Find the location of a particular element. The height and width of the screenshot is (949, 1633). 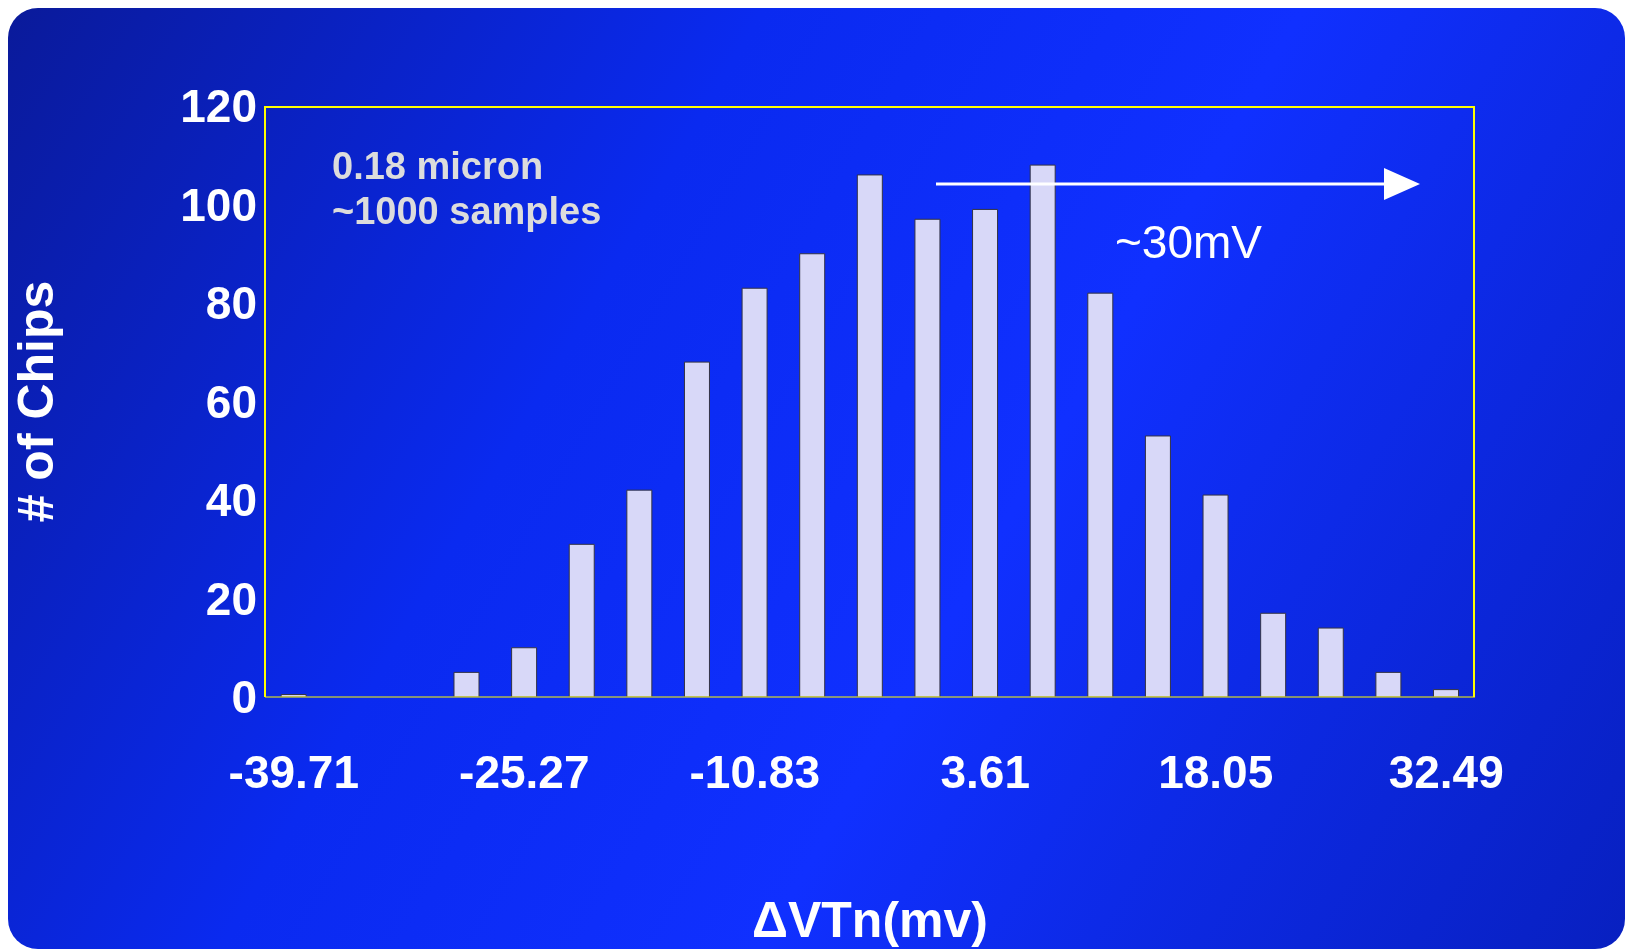

y-tick-label: 40 is located at coordinates (231, 500).